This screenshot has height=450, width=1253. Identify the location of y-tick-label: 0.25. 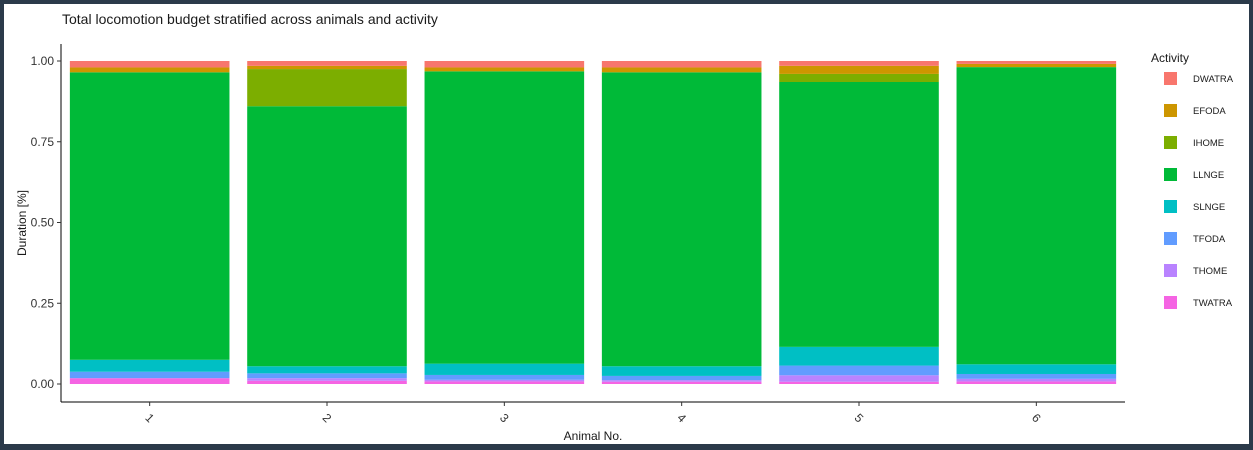
(43, 303).